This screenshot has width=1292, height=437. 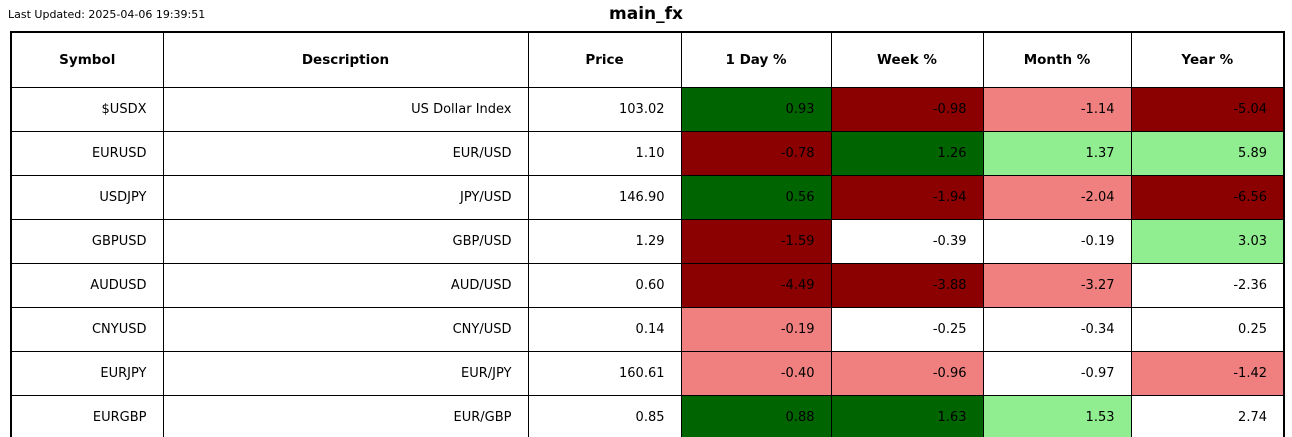 What do you see at coordinates (1057, 241) in the screenshot?
I see `cell-month-pct: -0.19` at bounding box center [1057, 241].